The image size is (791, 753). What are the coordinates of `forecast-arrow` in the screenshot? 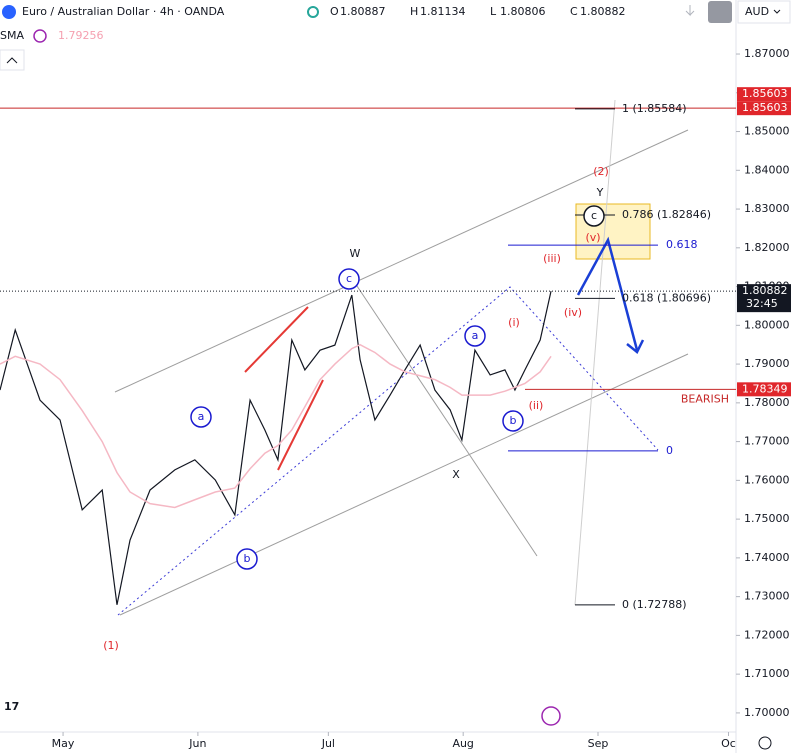 It's located at (607, 293).